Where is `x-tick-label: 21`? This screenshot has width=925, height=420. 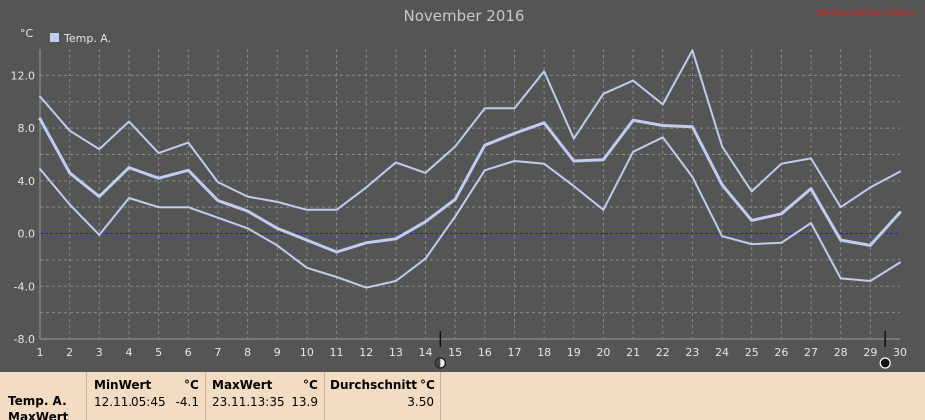 x-tick-label: 21 is located at coordinates (633, 352).